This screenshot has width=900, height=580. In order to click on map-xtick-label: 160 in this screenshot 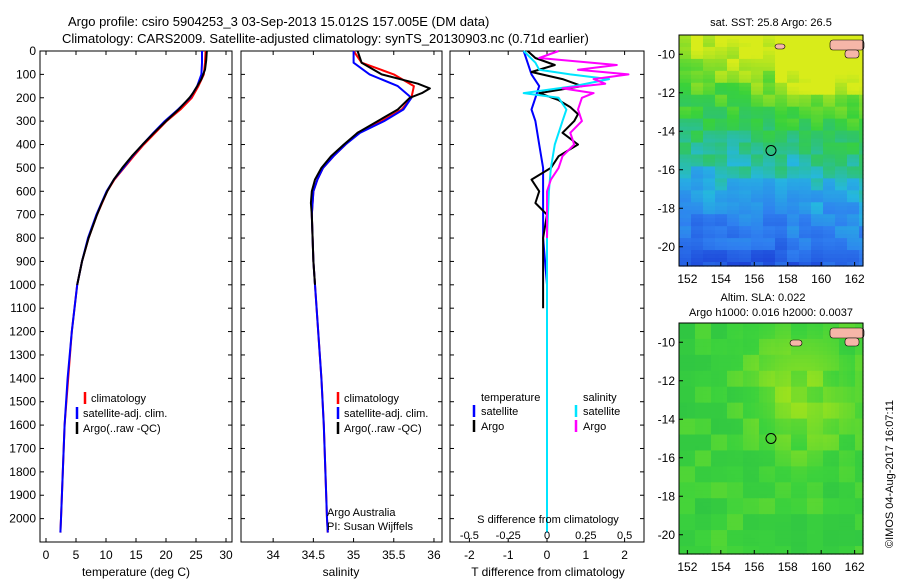, I will do `click(821, 279)`.